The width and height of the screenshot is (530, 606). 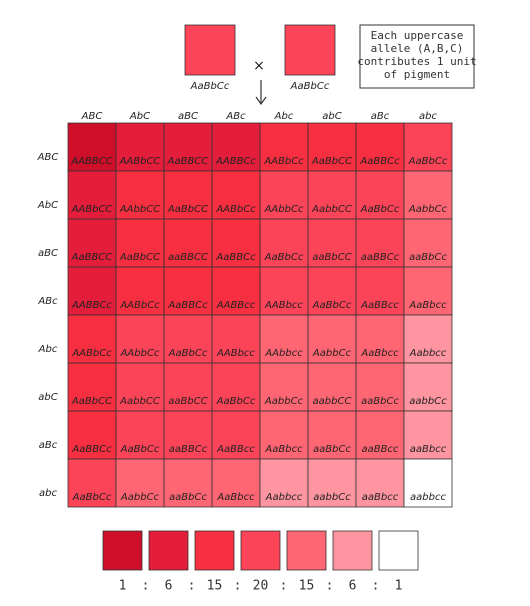 What do you see at coordinates (331, 116) in the screenshot?
I see `column-header: abC` at bounding box center [331, 116].